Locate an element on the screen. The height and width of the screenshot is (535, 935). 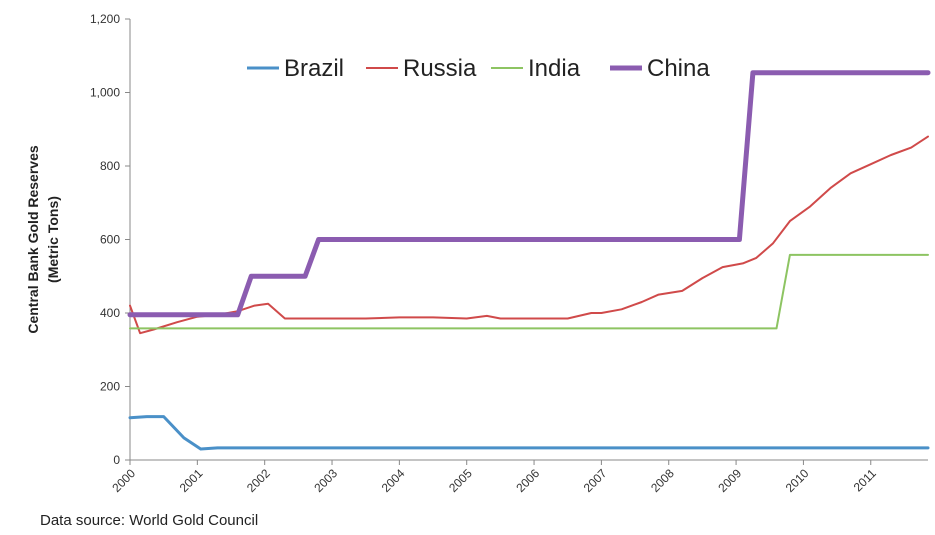
legend-label-china: China is located at coordinates (678, 68).